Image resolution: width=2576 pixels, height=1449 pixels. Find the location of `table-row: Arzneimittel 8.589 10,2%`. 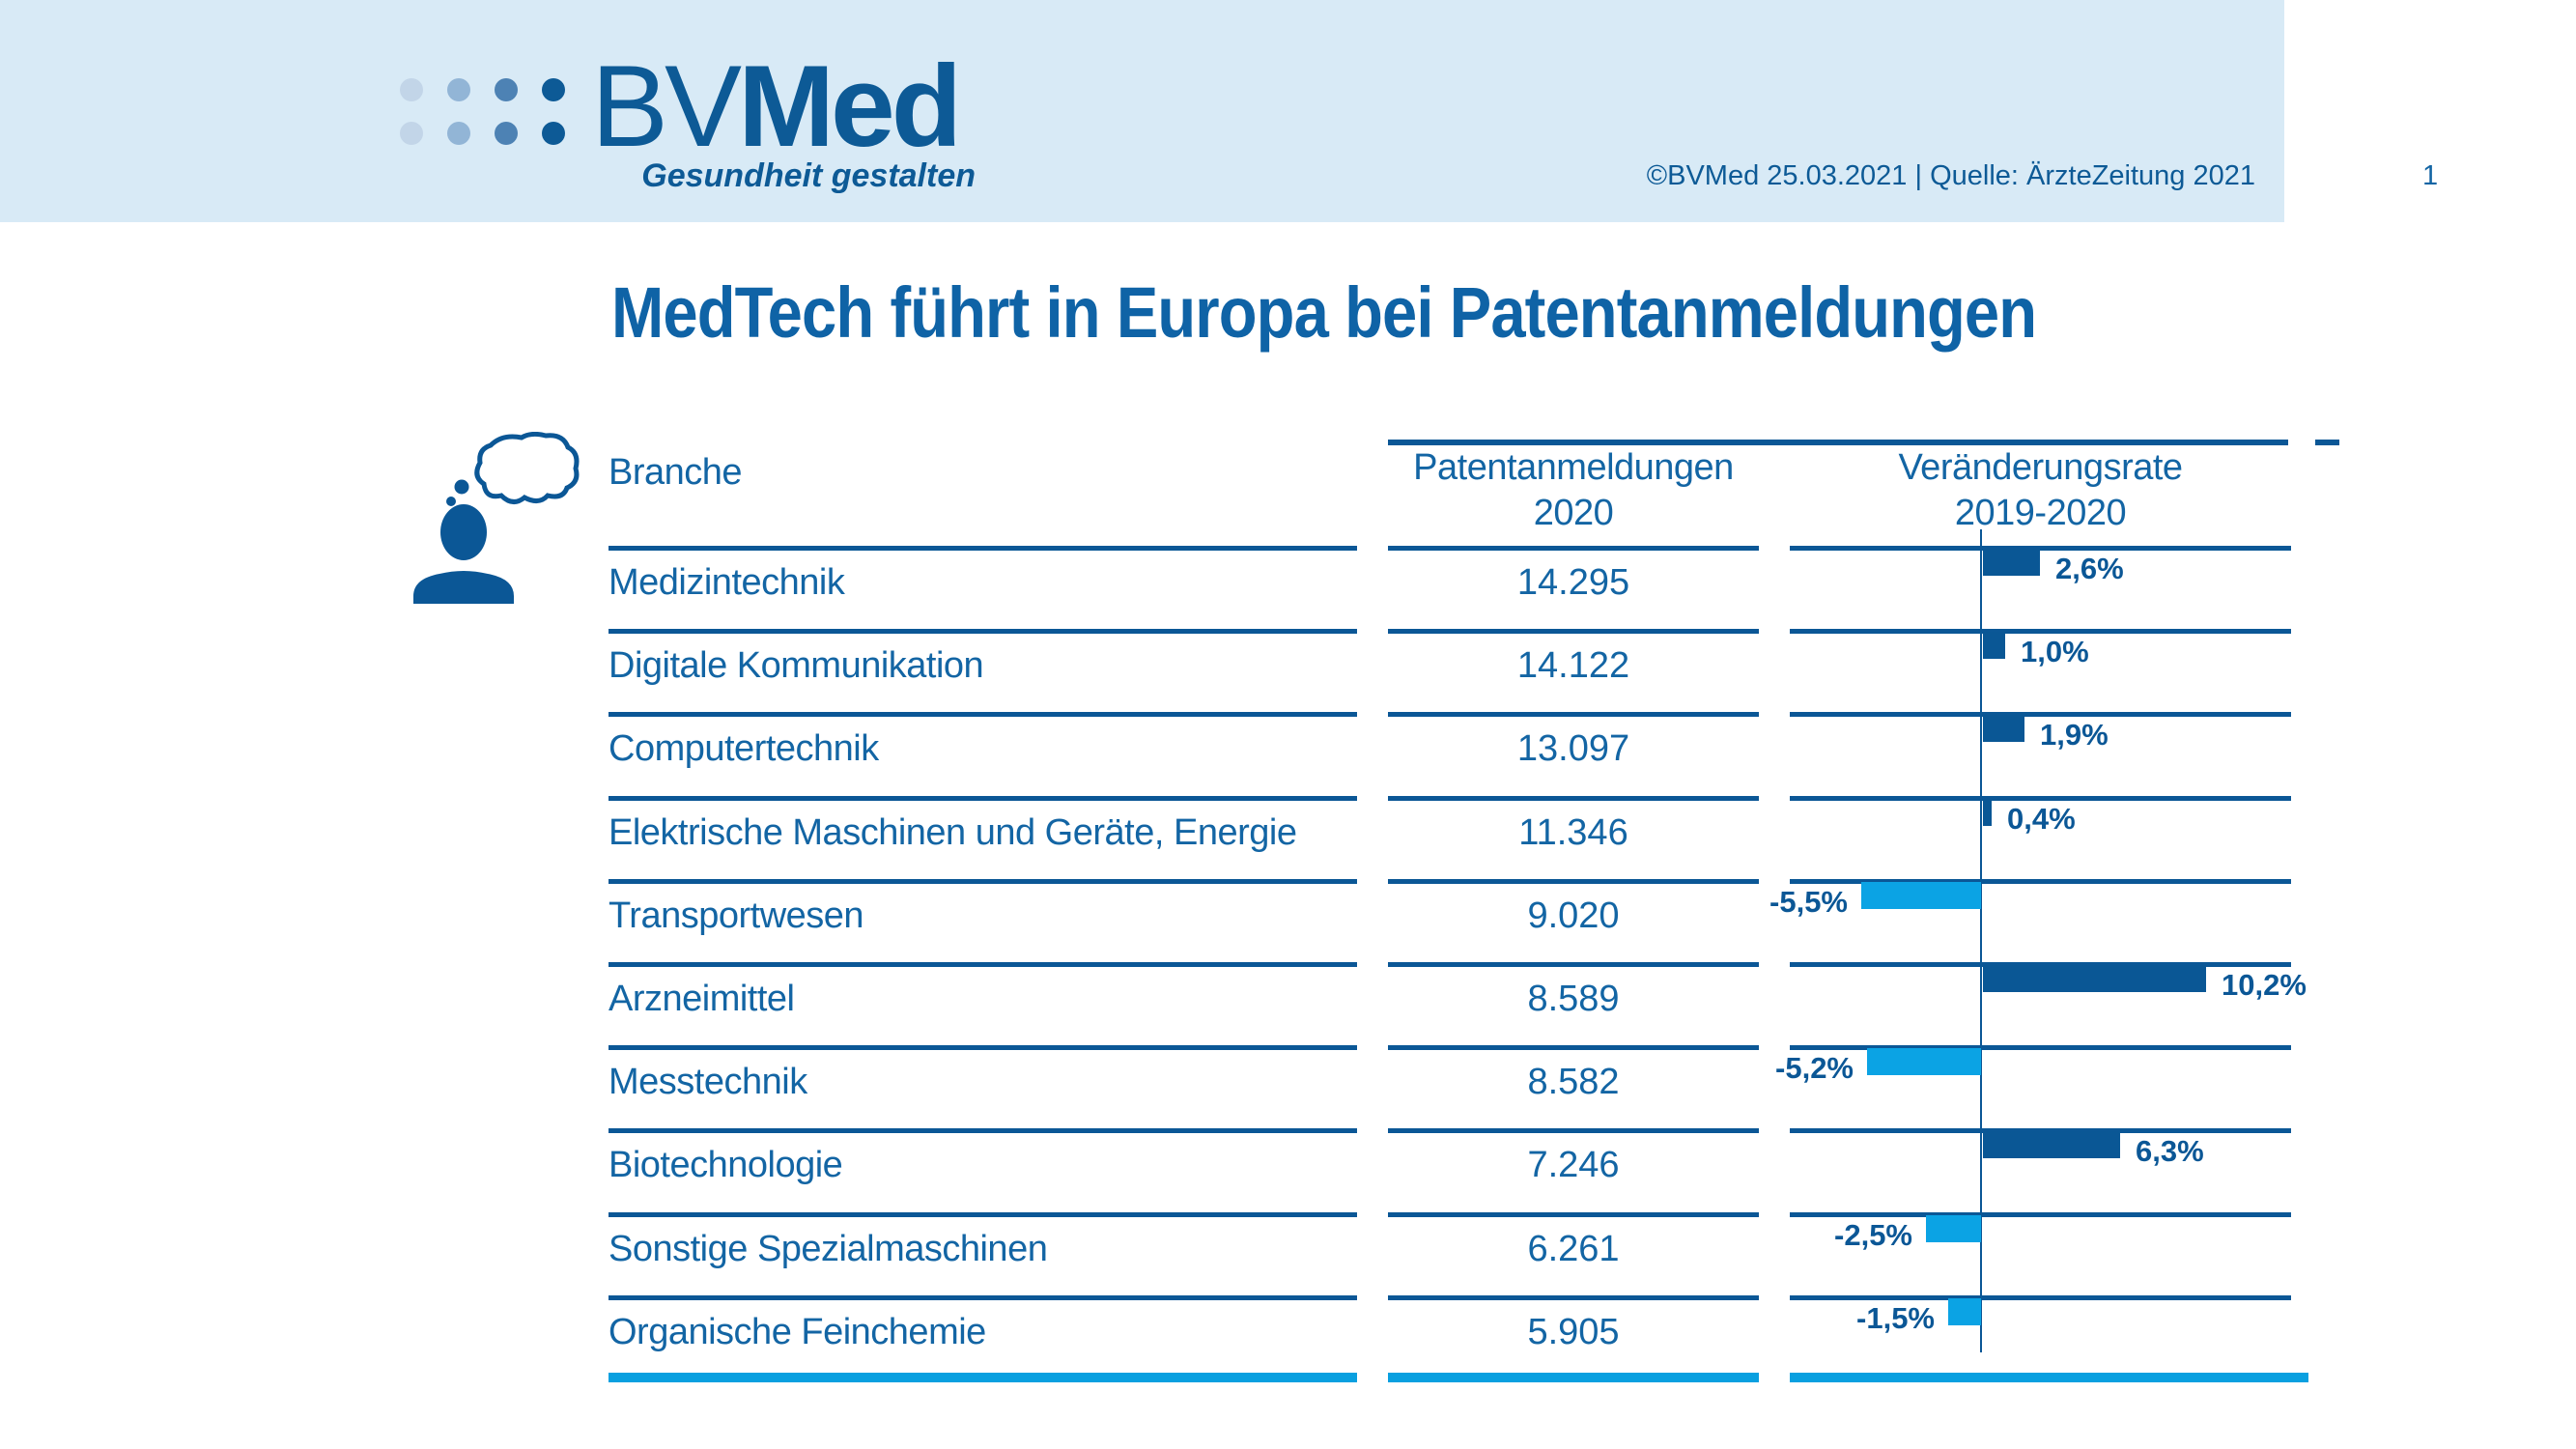

table-row: Arzneimittel 8.589 10,2% is located at coordinates (1288, 1004).